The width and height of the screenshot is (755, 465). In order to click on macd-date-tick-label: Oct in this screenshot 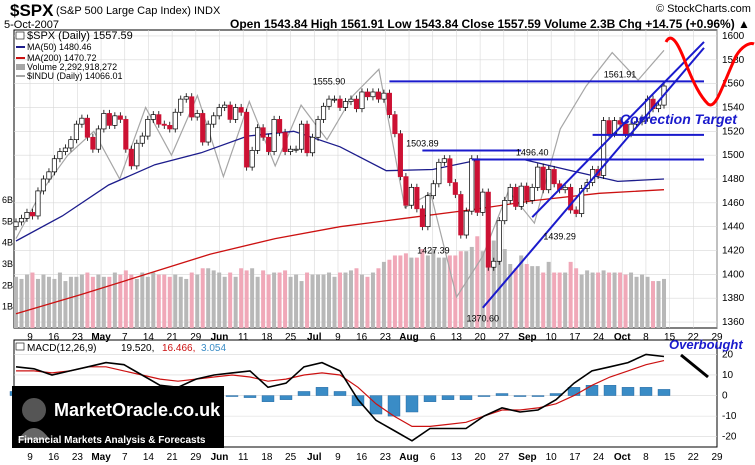, I will do `click(622, 457)`.